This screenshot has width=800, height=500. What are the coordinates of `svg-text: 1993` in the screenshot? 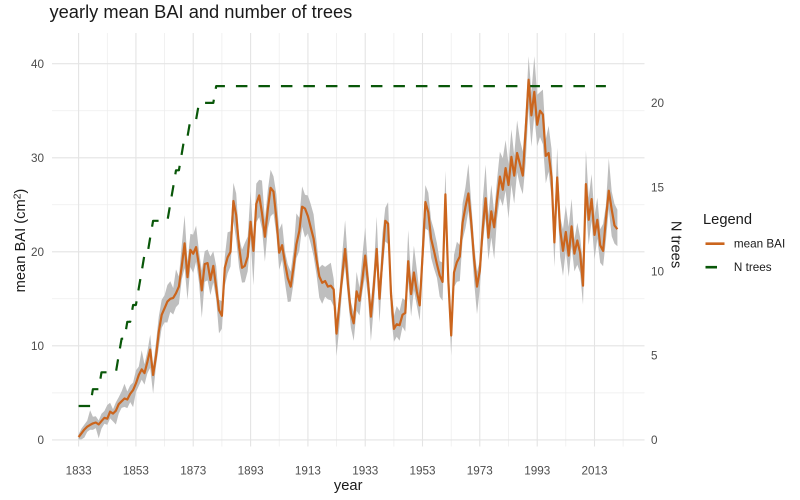 It's located at (537, 471).